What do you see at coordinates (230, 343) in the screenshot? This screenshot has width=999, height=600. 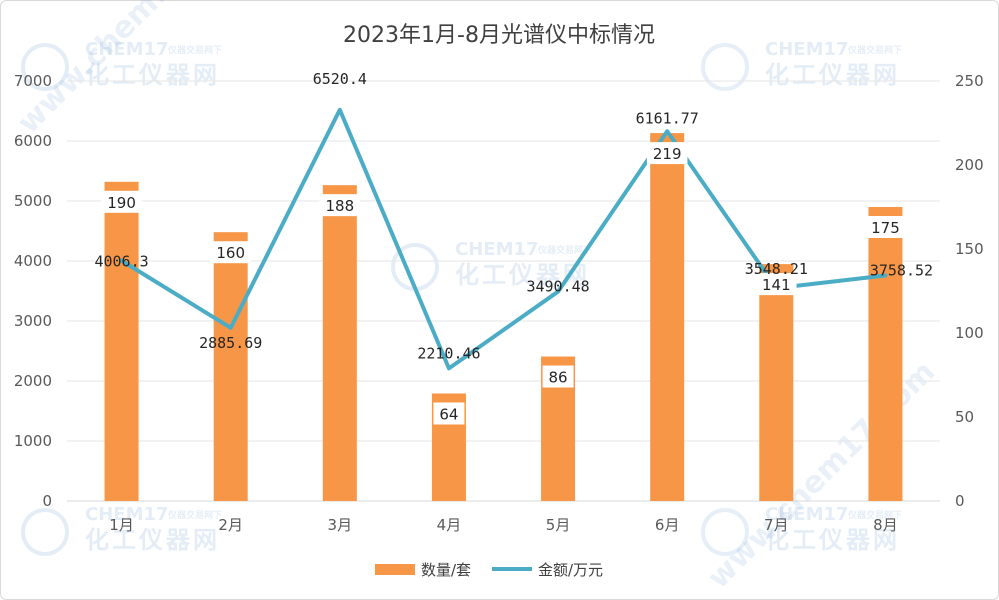 I see `amount-label: 2885.69` at bounding box center [230, 343].